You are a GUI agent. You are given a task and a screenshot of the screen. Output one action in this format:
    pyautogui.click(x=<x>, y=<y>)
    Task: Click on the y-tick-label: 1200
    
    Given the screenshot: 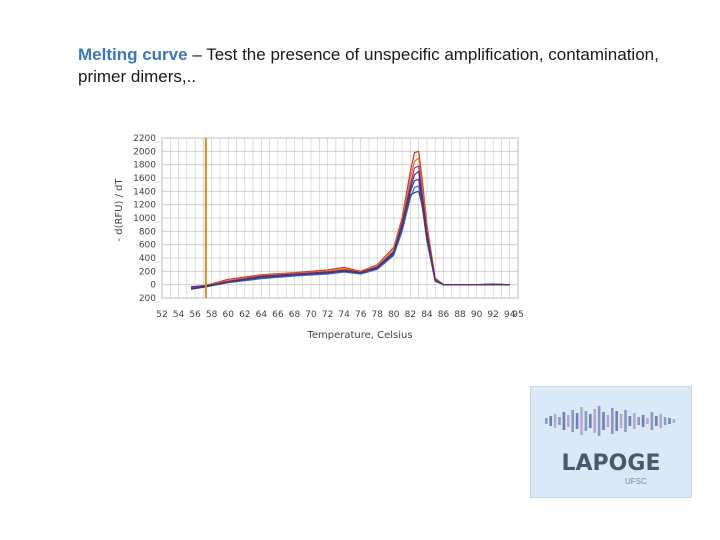 What is the action you would take?
    pyautogui.click(x=144, y=206)
    